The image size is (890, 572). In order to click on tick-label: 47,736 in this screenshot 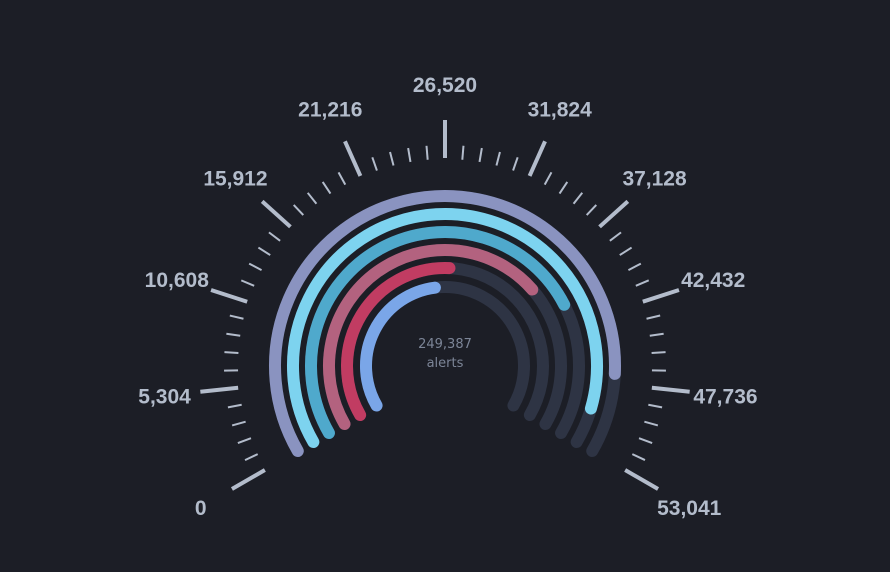, I will do `click(725, 396)`.